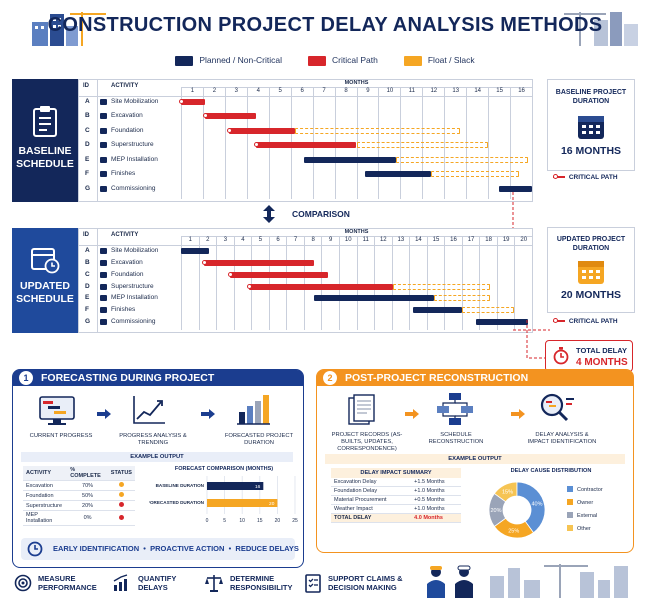 The image size is (650, 603). What do you see at coordinates (61, 436) in the screenshot?
I see `step-current-progress: CURRENT PROGRESS` at bounding box center [61, 436].